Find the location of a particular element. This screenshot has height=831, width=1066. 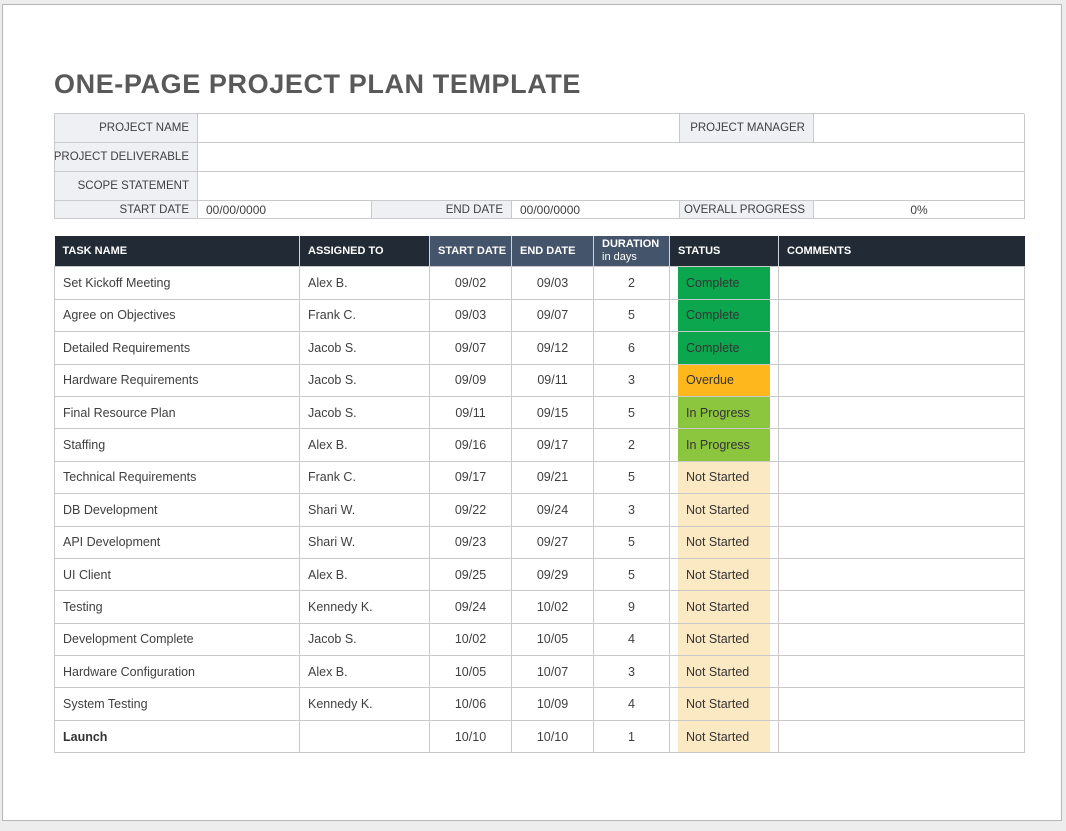

end-date-cell: 09/29 is located at coordinates (552, 574).